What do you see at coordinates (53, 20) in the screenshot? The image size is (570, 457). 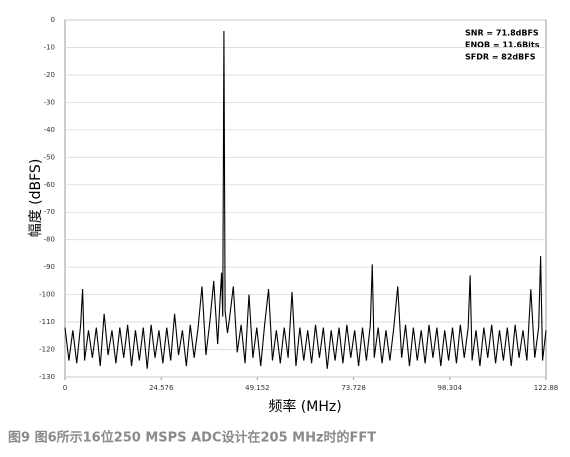 I see `y-tick-label: 0` at bounding box center [53, 20].